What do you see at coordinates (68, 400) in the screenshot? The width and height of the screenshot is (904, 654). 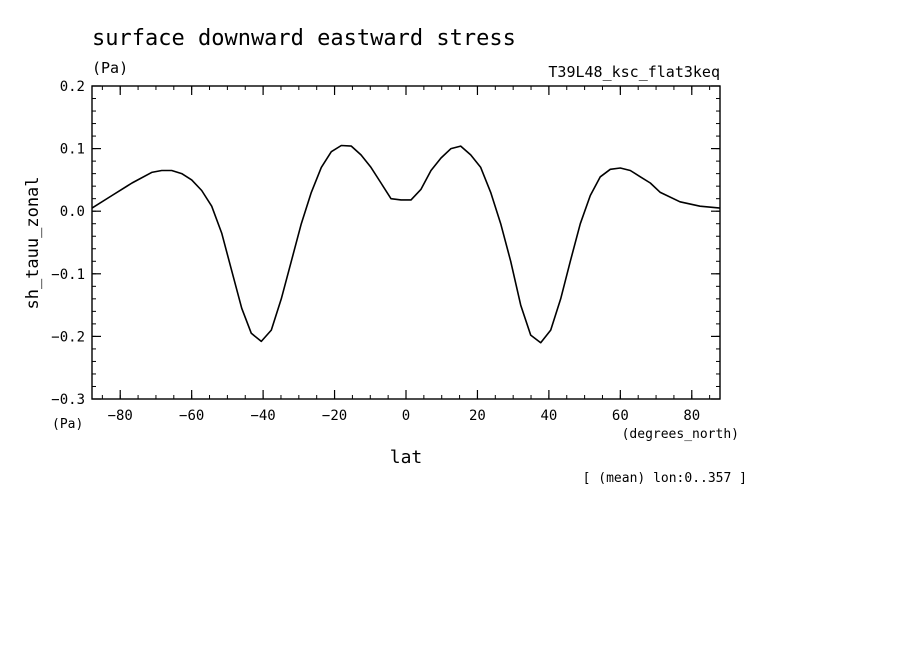 I see `y-tick-label: −0.3` at bounding box center [68, 400].